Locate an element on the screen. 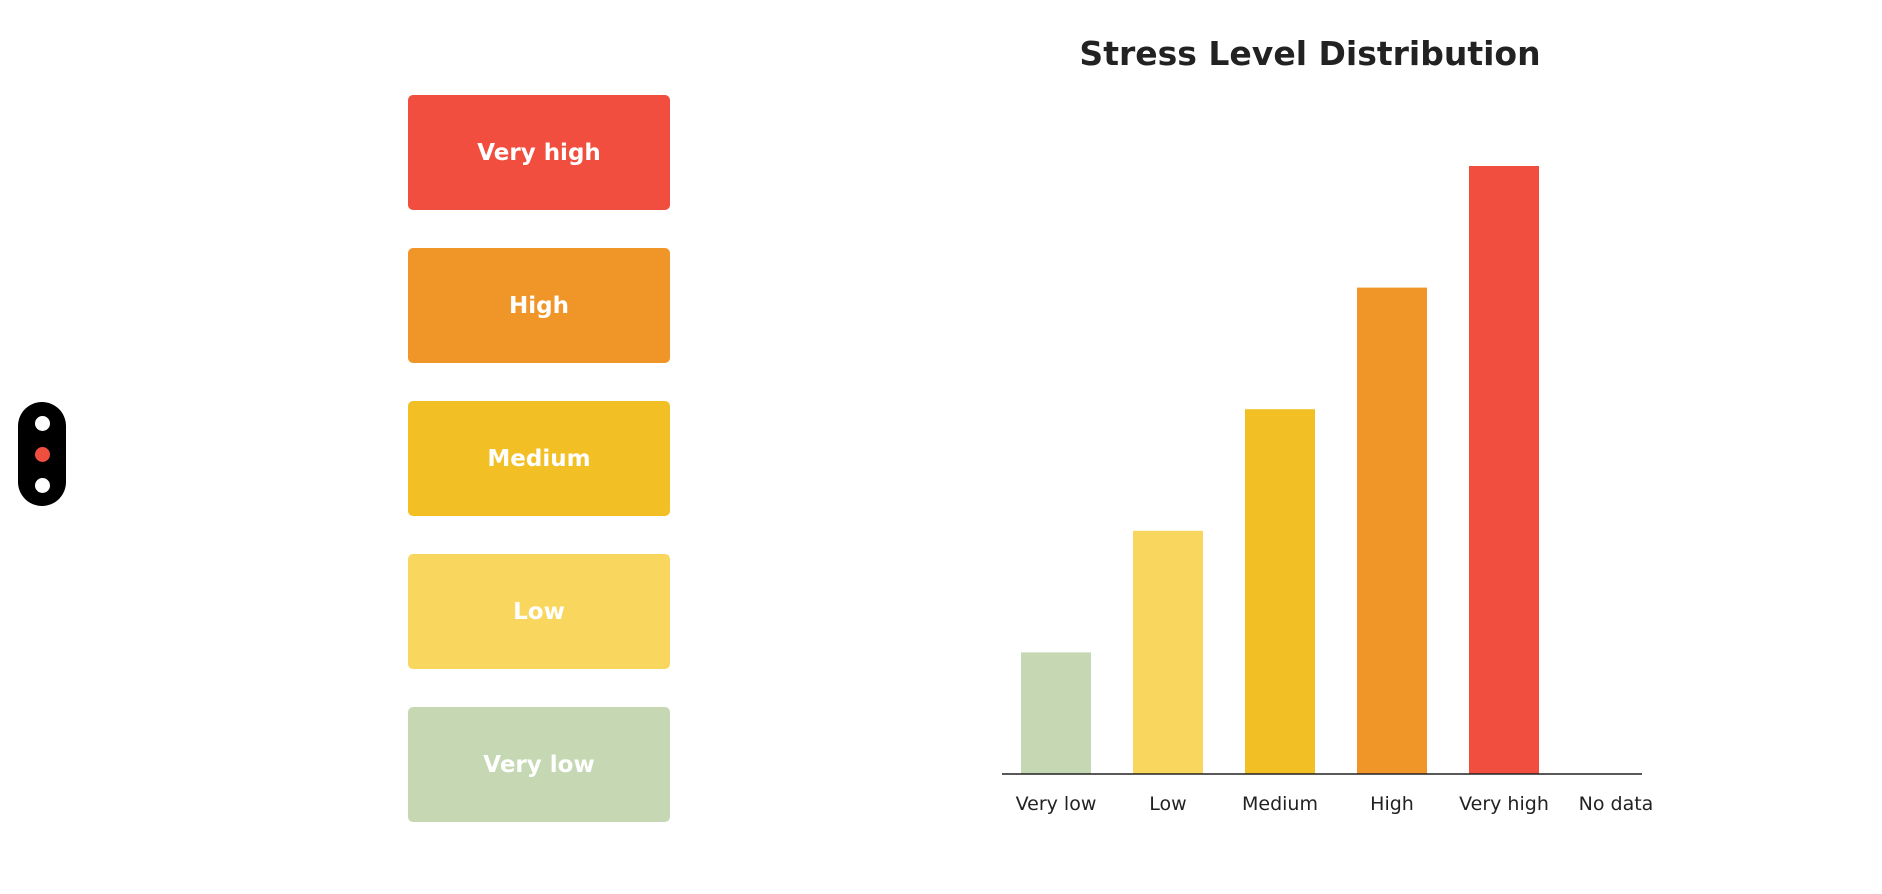 This screenshot has height=894, width=1882. x-tick-label: Very low is located at coordinates (1056, 804).